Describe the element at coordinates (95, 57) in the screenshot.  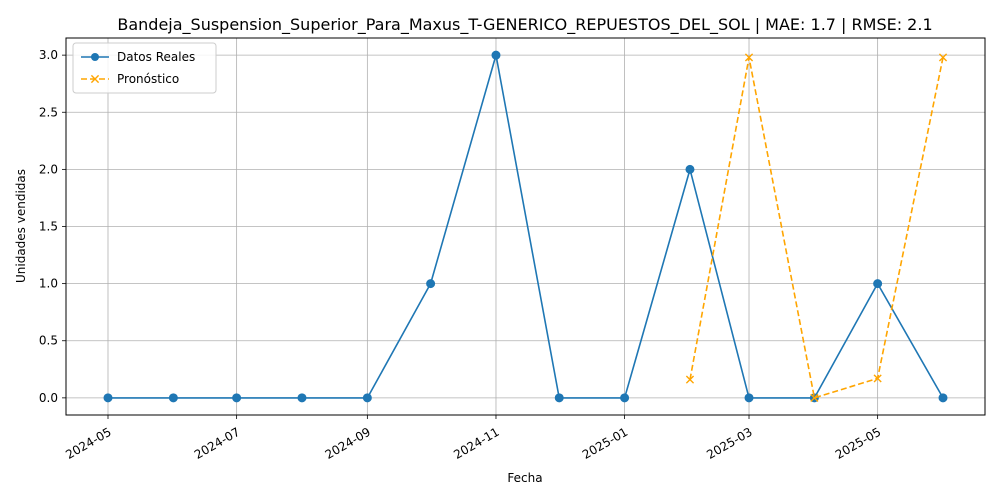
I see `legend-marker-actual` at that location.